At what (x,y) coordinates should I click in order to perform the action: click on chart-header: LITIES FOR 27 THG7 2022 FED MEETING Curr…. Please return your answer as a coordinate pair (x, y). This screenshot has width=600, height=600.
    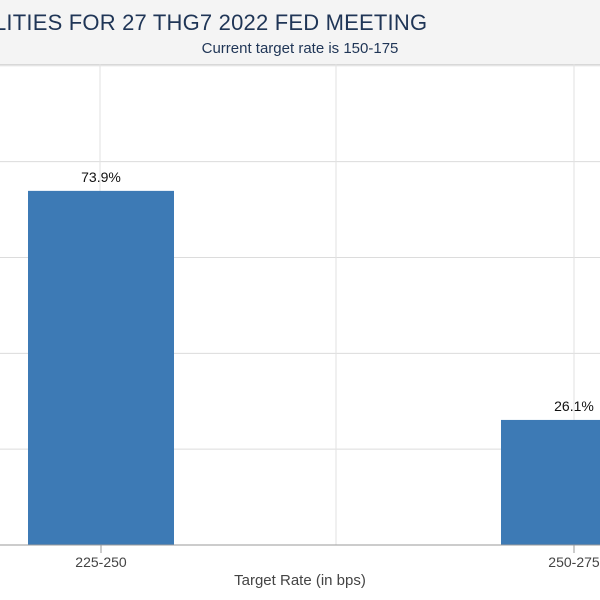
    Looking at the image, I should click on (300, 32).